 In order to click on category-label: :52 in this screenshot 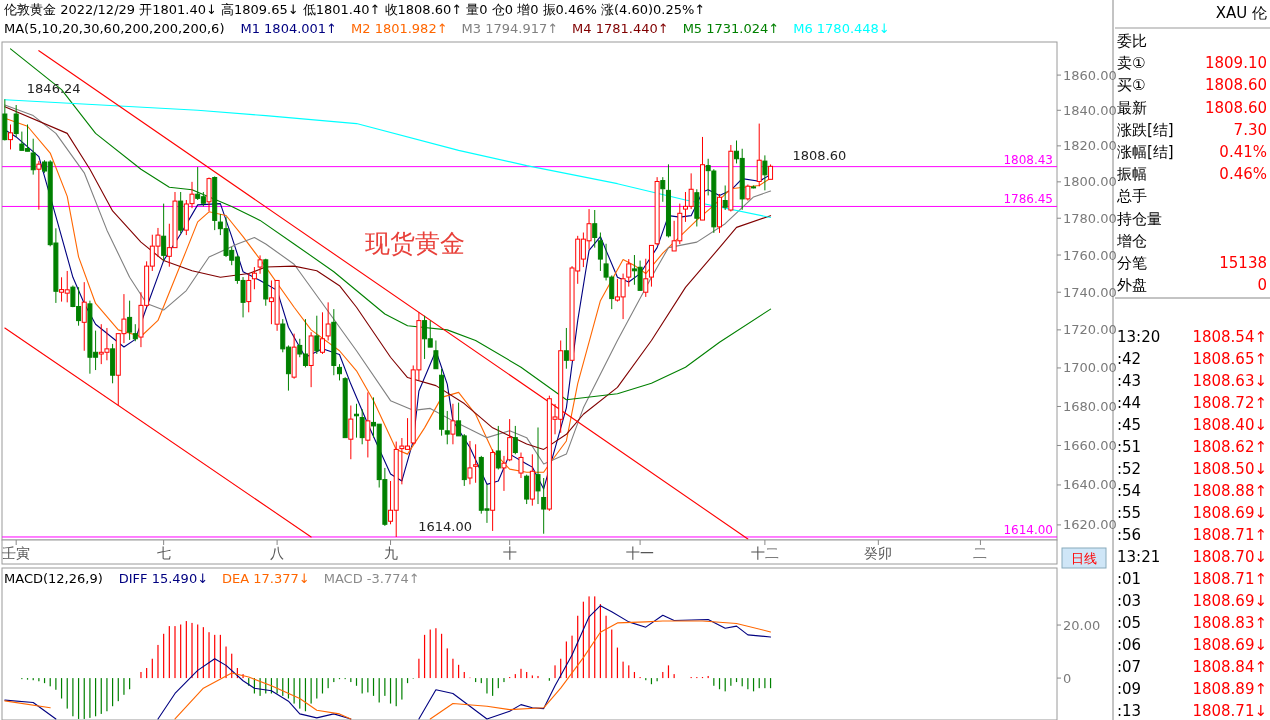, I will do `click(1129, 469)`.